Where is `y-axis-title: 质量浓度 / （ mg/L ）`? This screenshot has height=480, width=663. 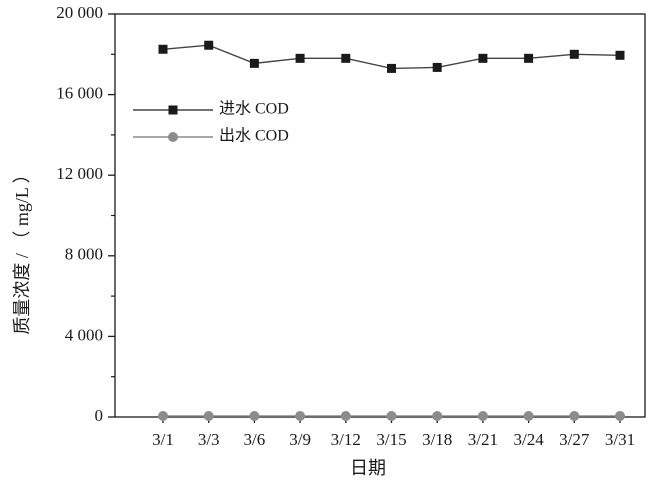 y-axis-title: 质量浓度 / （ mg/L ） is located at coordinates (22, 249).